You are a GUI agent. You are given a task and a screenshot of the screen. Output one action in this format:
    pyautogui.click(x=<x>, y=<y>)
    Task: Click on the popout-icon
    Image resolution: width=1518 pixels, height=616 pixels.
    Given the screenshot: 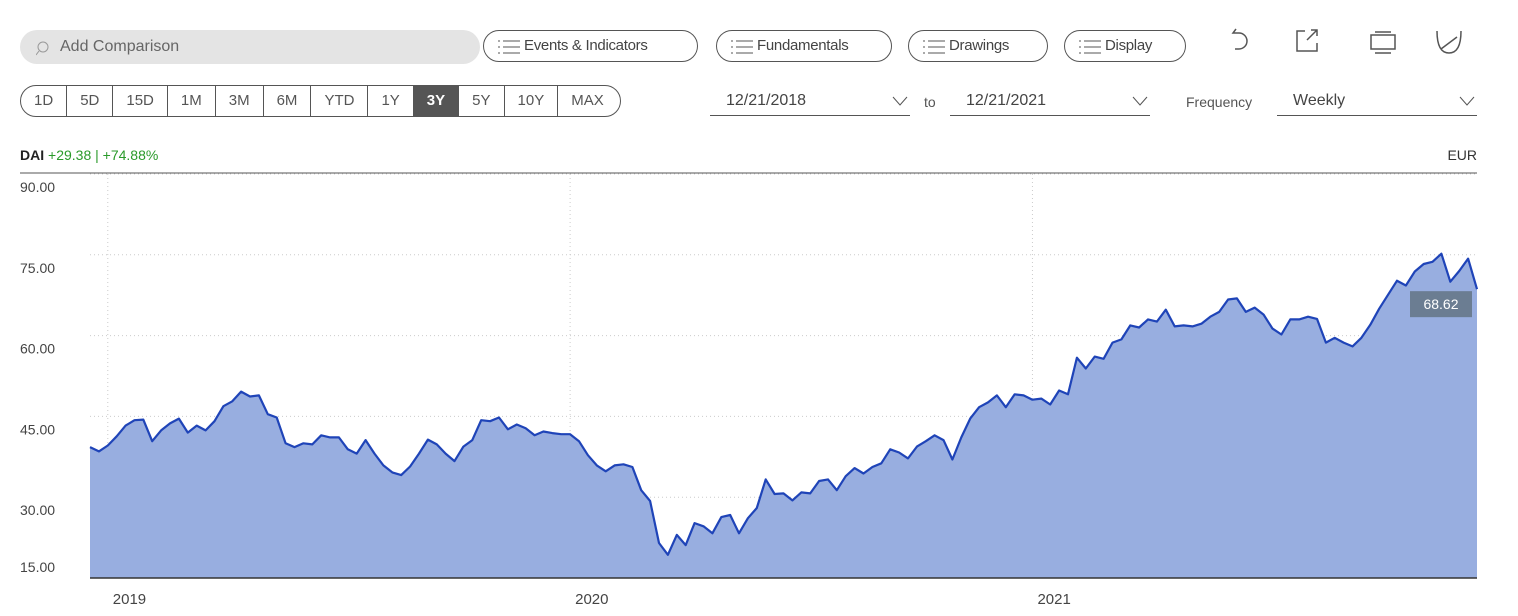 What is the action you would take?
    pyautogui.click(x=1307, y=40)
    